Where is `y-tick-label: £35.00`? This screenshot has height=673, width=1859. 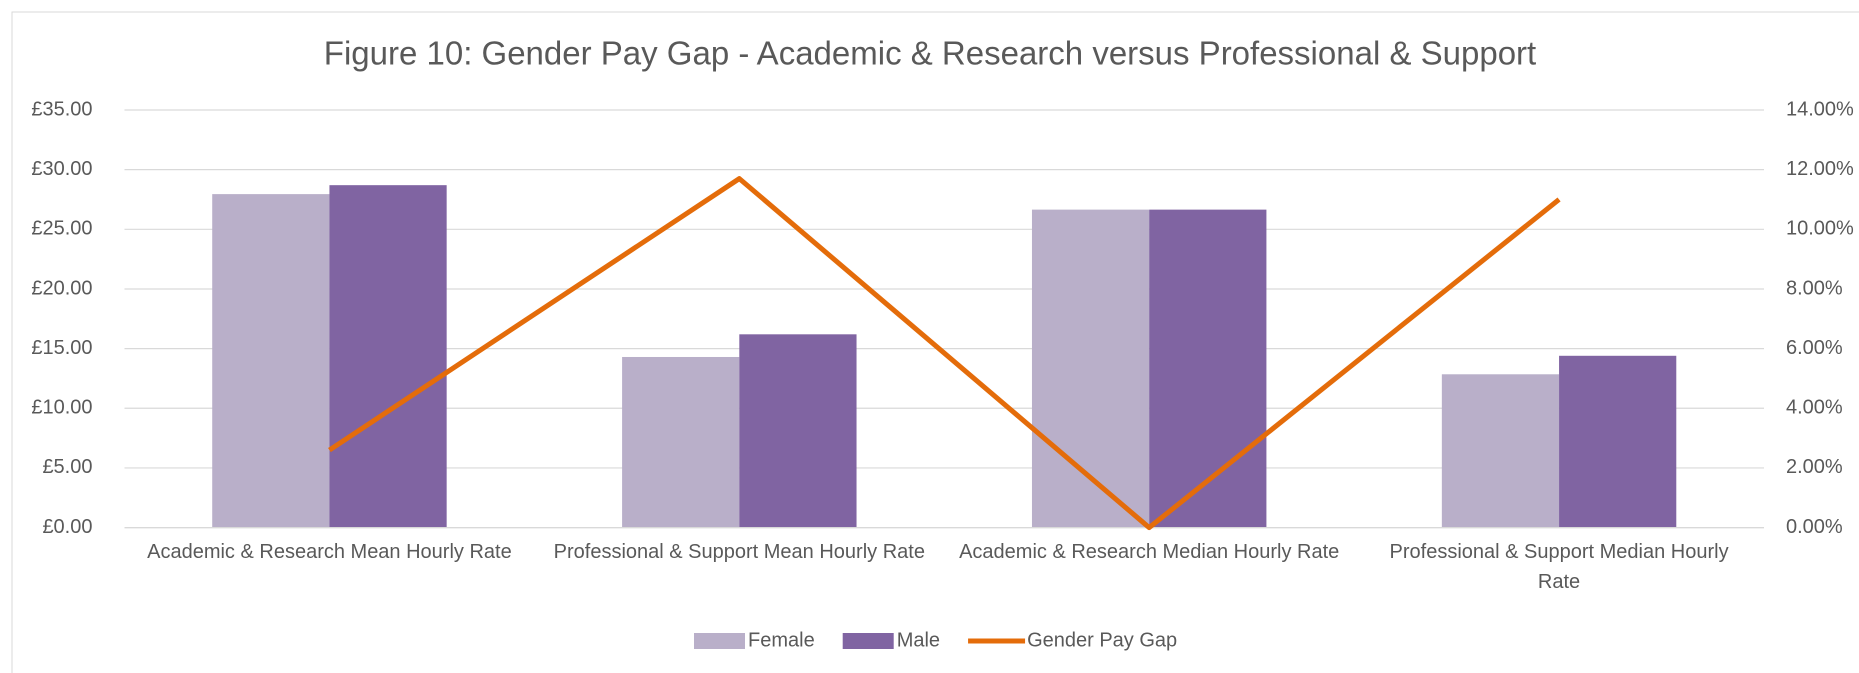
y-tick-label: £35.00 is located at coordinates (61, 109).